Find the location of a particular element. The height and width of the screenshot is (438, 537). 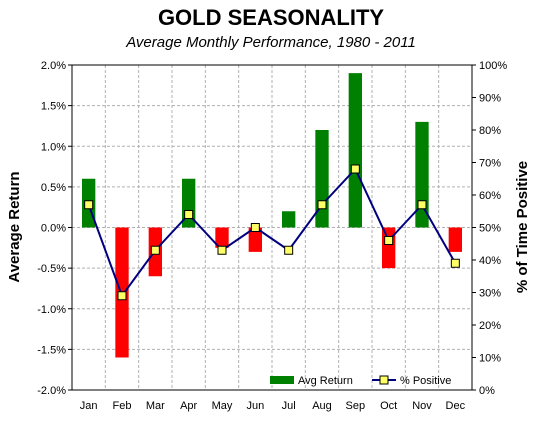

right-axis-ticks: 100% 90% 80% 70% 60% 50% 40% 30% 20% 10% 0% is located at coordinates (489, 228).